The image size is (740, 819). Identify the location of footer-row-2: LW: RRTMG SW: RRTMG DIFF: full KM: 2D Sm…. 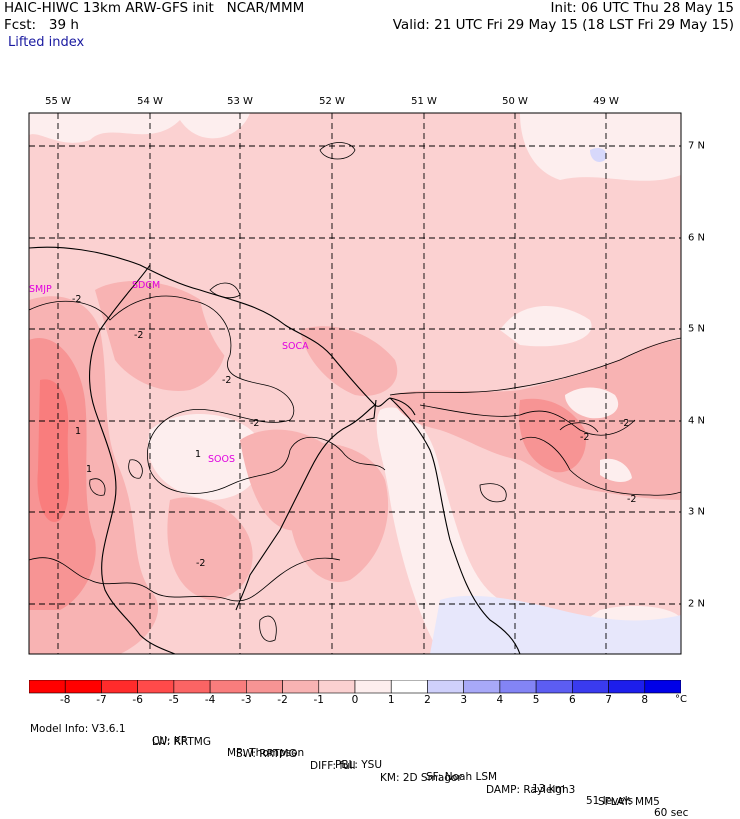
(370, 766).